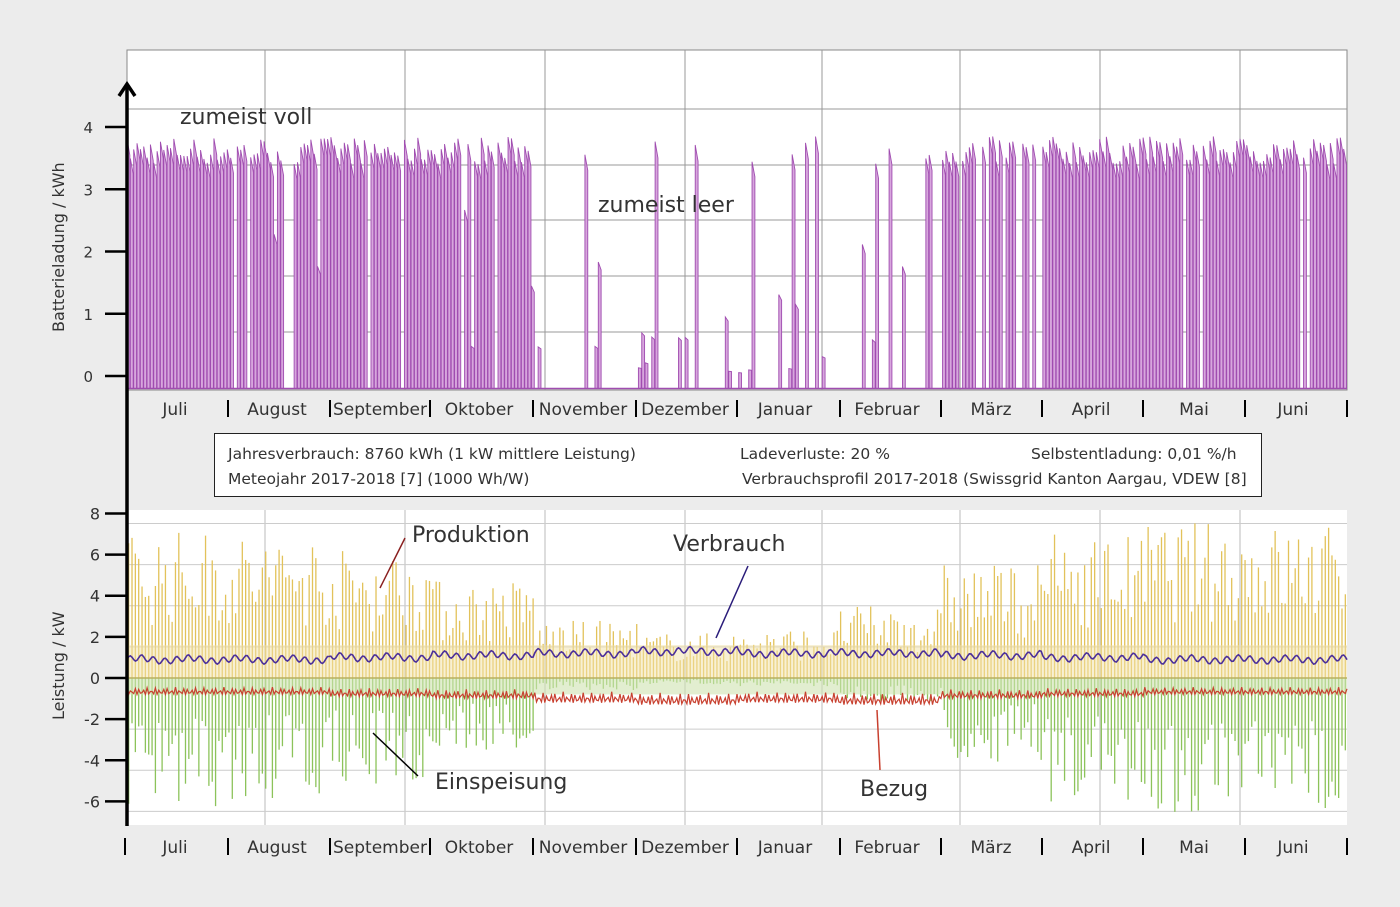  Describe the element at coordinates (815, 454) in the screenshot. I see `info-charge-loss: Ladeverluste: 20 %` at that location.